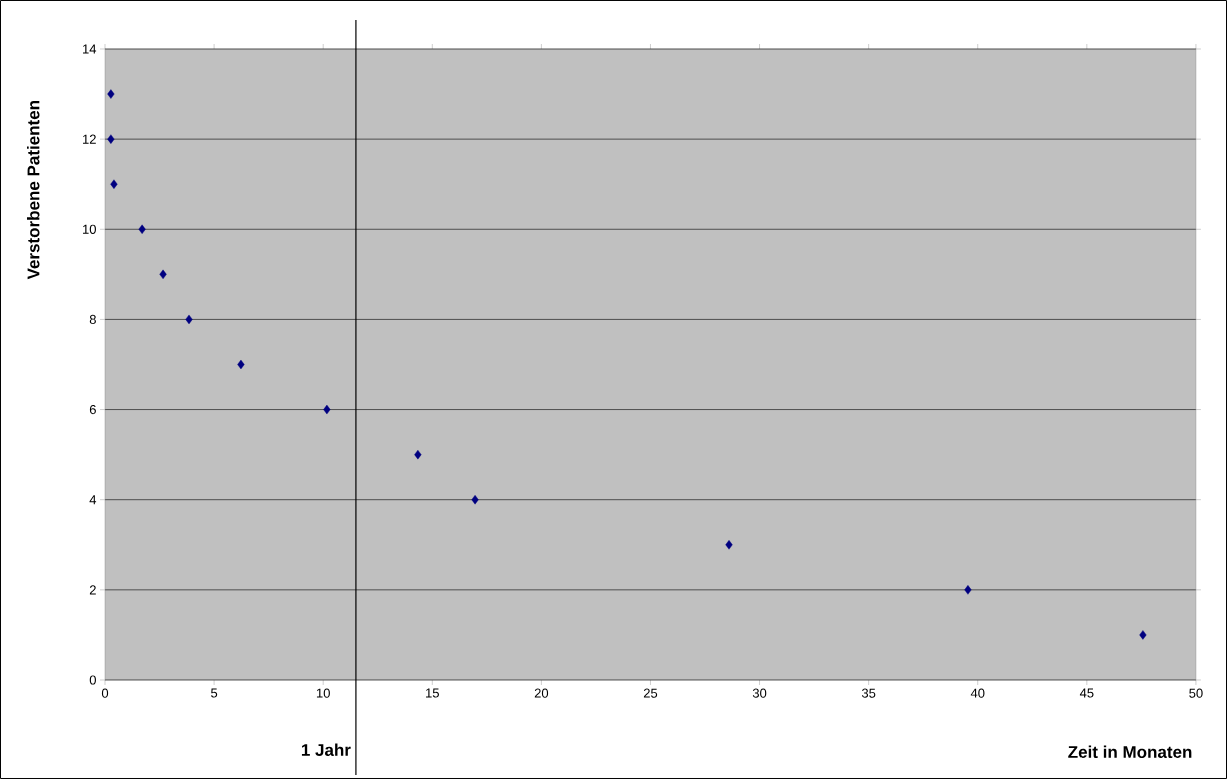 The image size is (1227, 779). What do you see at coordinates (1130, 752) in the screenshot?
I see `x-axis-title: Zeit in Monaten` at bounding box center [1130, 752].